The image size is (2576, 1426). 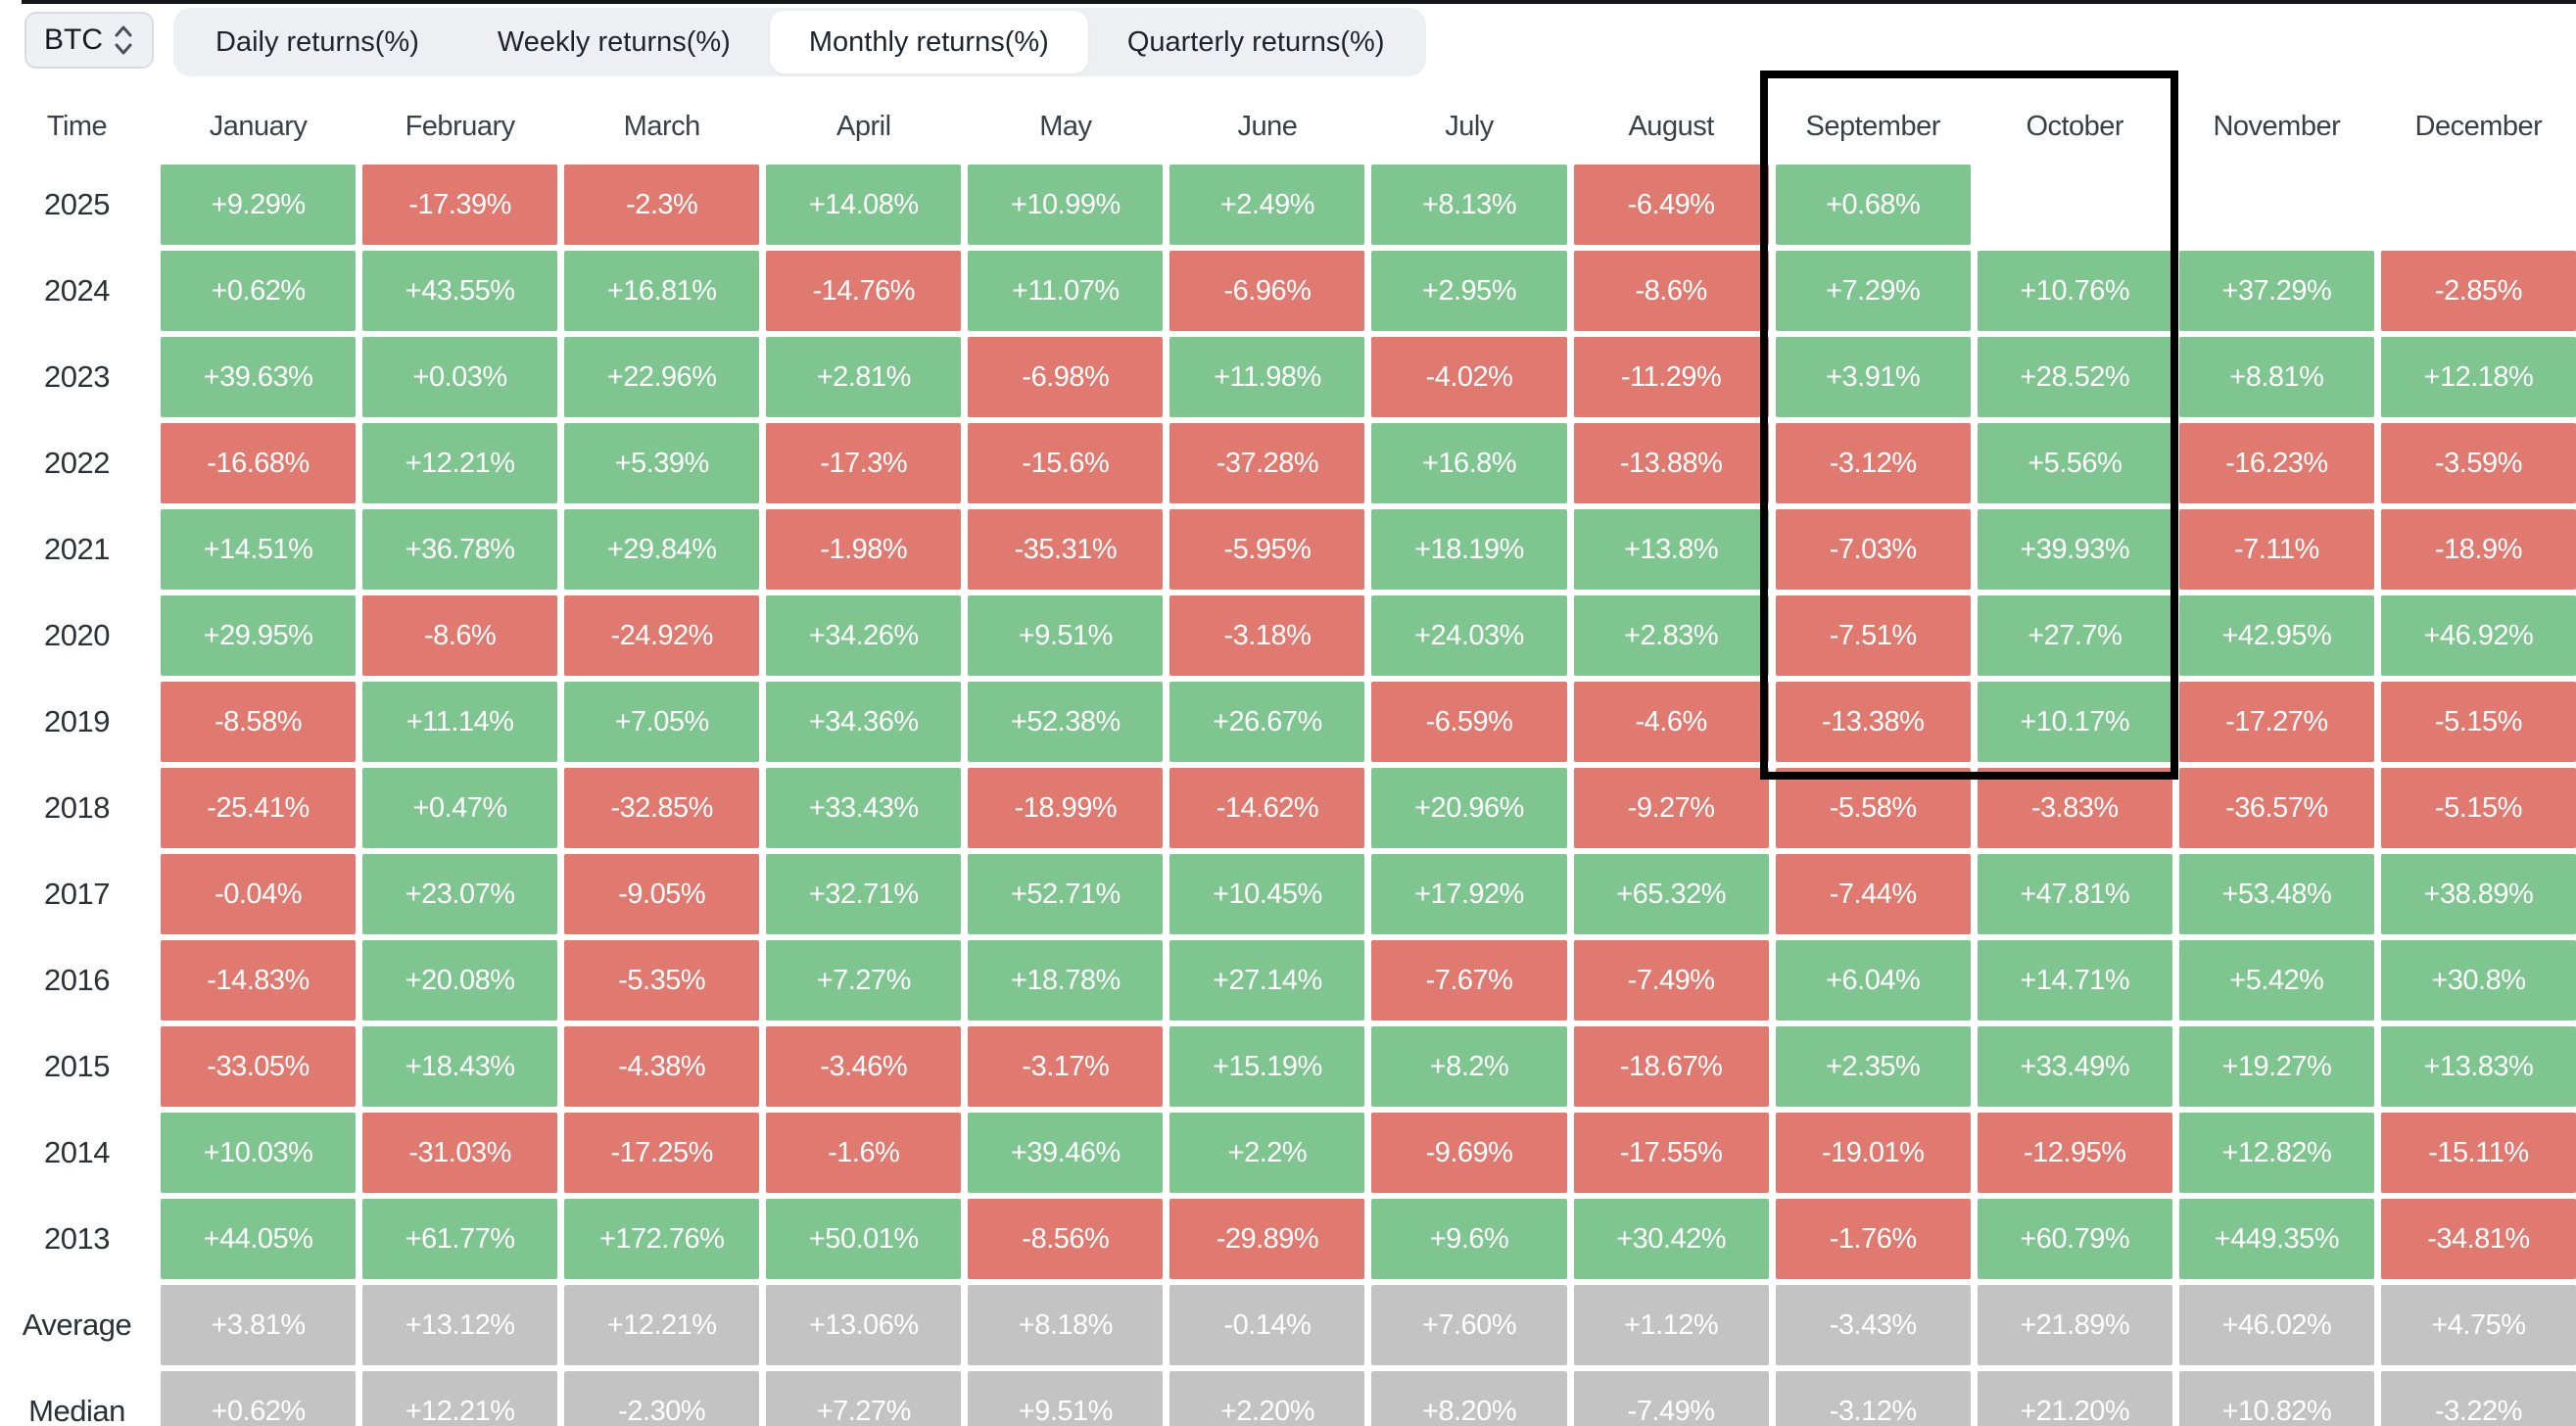 I want to click on asset-select: BTC, so click(x=89, y=40).